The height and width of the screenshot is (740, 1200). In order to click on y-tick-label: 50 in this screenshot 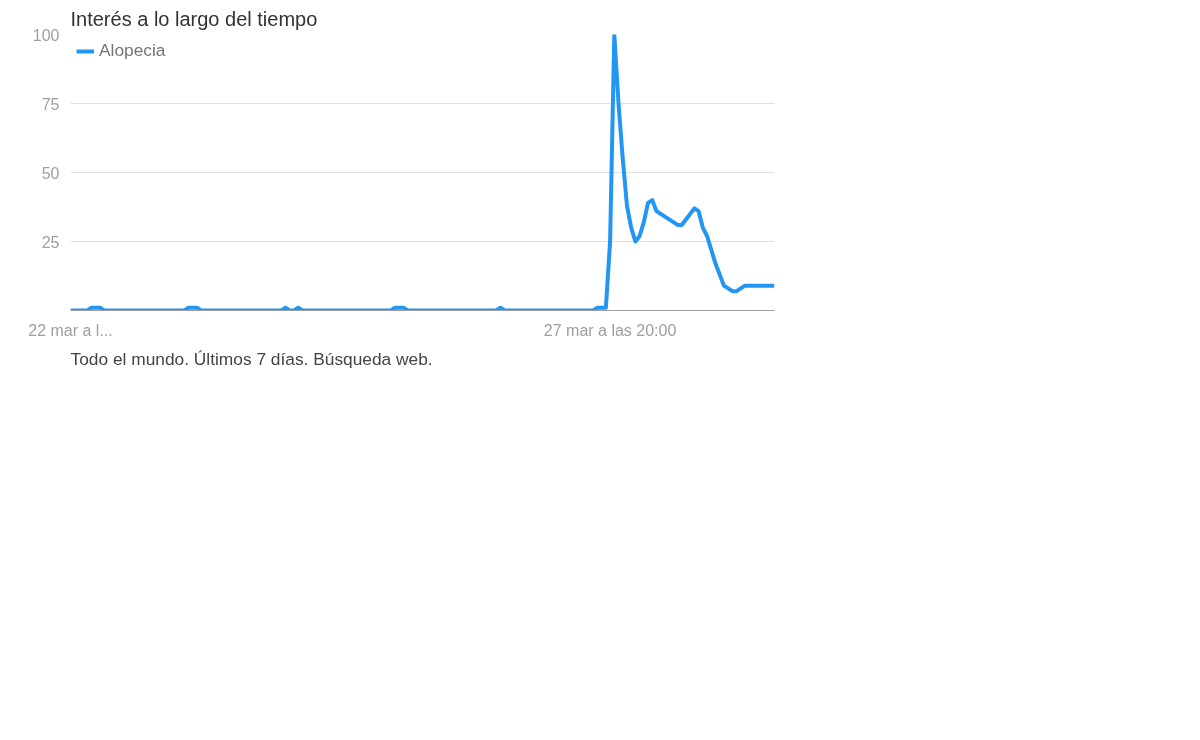, I will do `click(50, 173)`.